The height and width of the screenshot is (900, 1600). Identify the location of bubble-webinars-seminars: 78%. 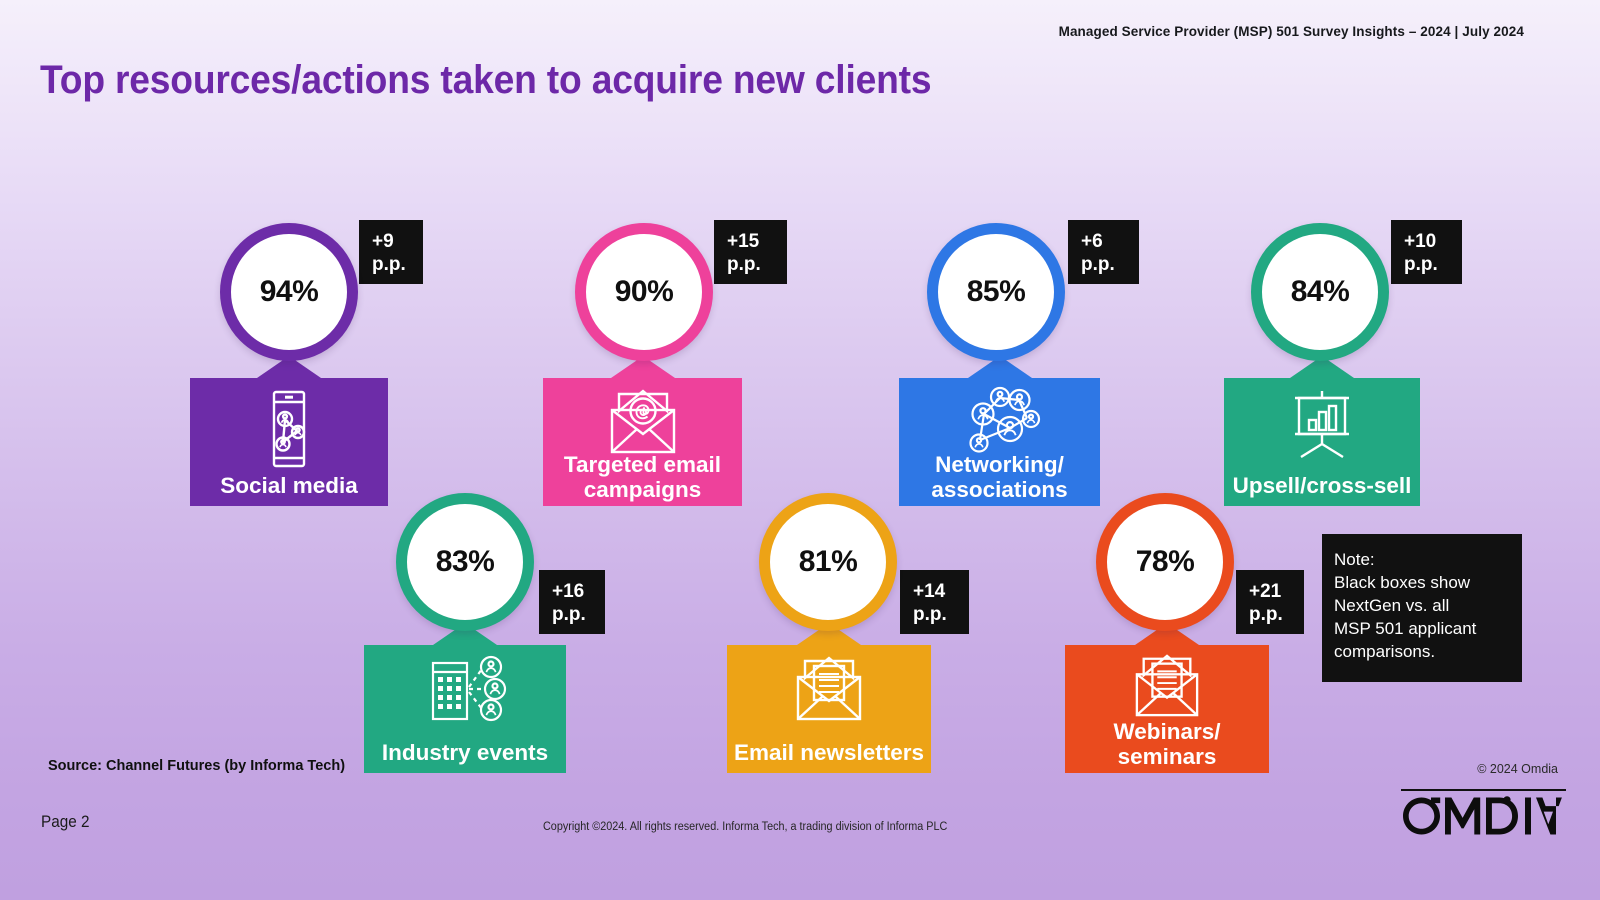
(1165, 562).